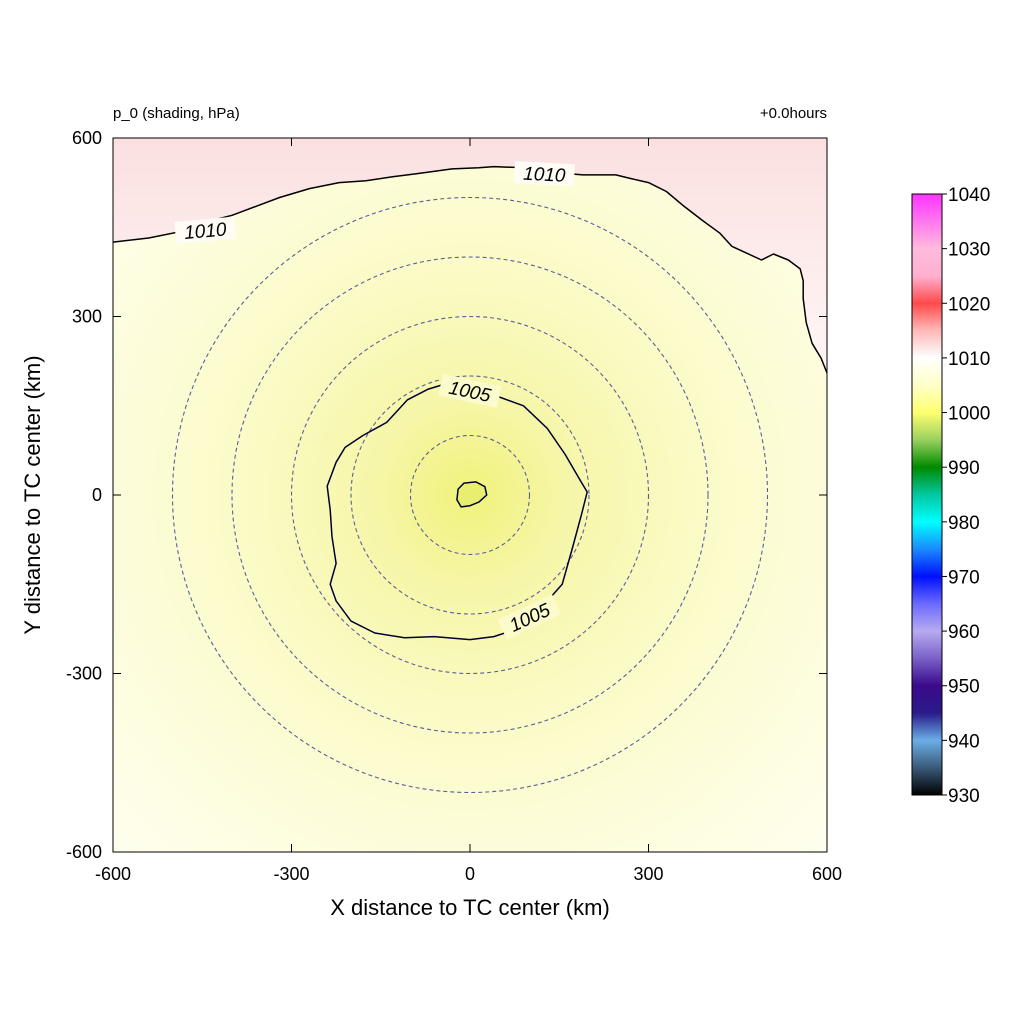 The height and width of the screenshot is (1024, 1024). What do you see at coordinates (84, 674) in the screenshot?
I see `y-tick-label: -300` at bounding box center [84, 674].